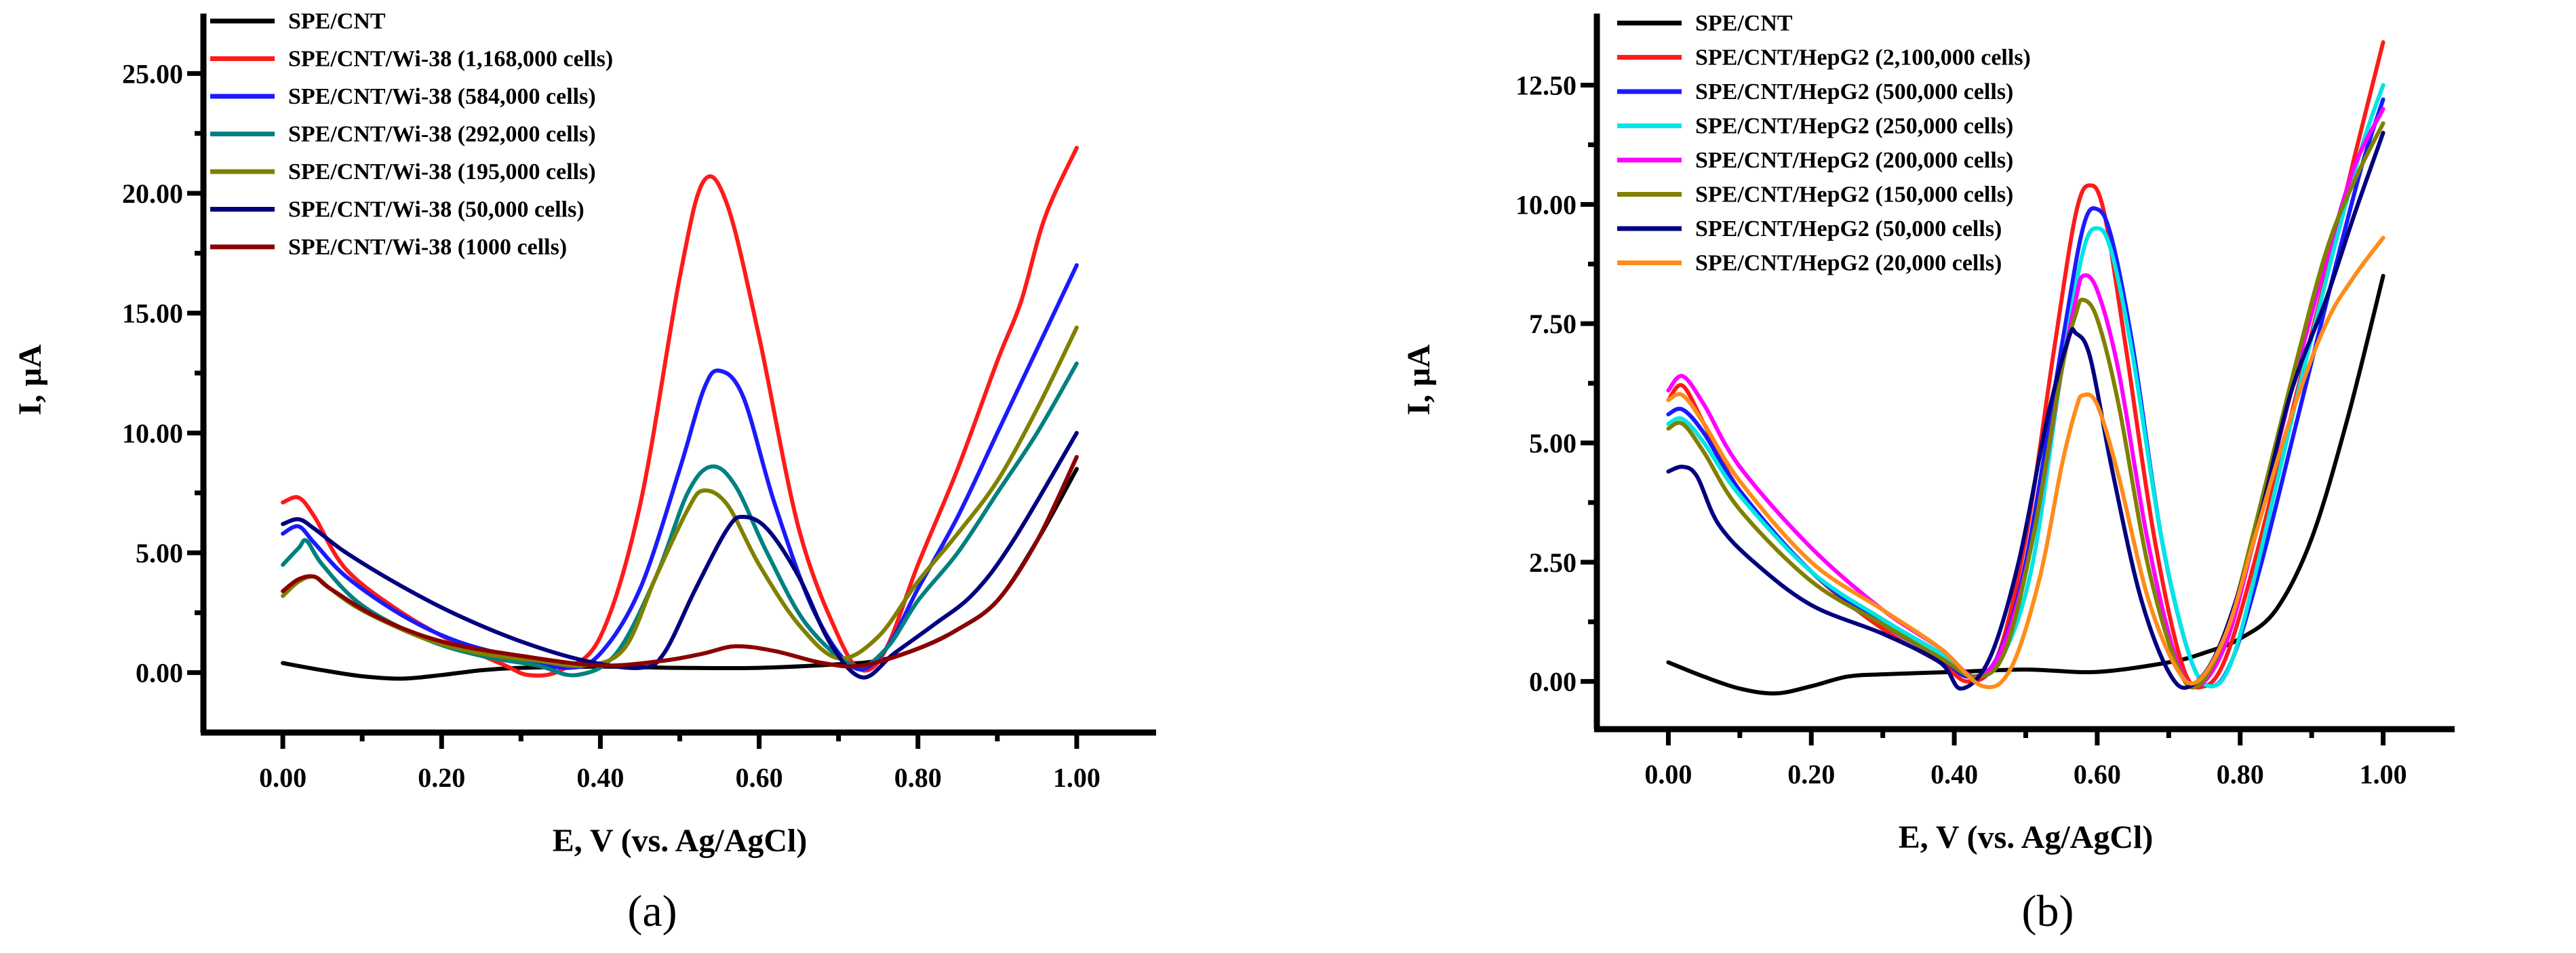  I want to click on legend-entry-label: SPE/CNT/Wi-38 (584,000 cells), so click(442, 96).